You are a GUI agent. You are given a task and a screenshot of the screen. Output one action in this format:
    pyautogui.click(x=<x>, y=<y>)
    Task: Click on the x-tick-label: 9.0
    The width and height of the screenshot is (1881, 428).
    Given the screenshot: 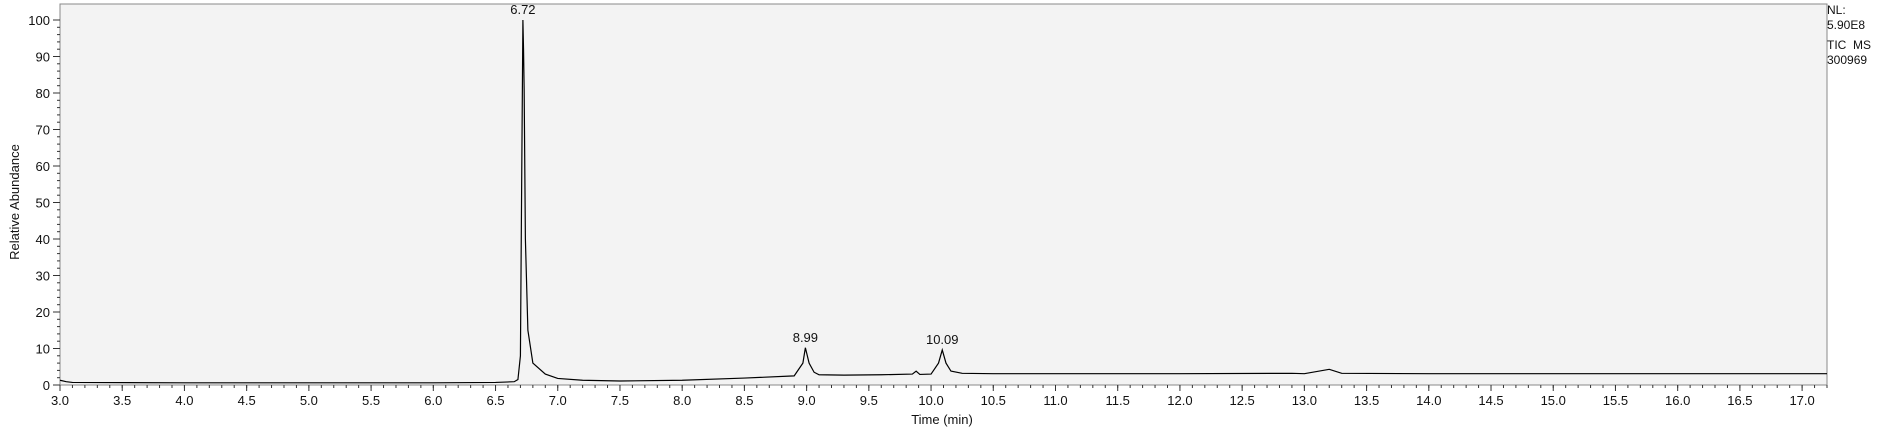 What is the action you would take?
    pyautogui.click(x=807, y=400)
    